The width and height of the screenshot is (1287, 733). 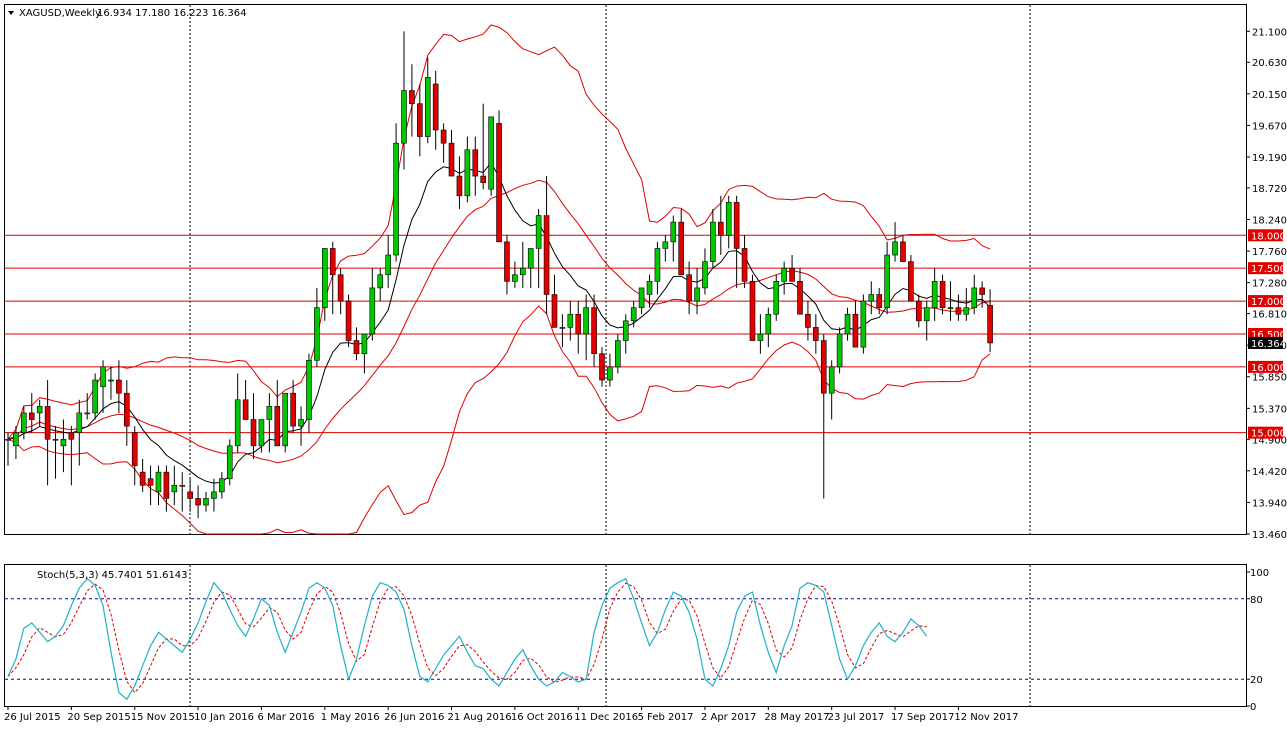 What do you see at coordinates (1253, 707) in the screenshot?
I see `stoch-tick-label: 0` at bounding box center [1253, 707].